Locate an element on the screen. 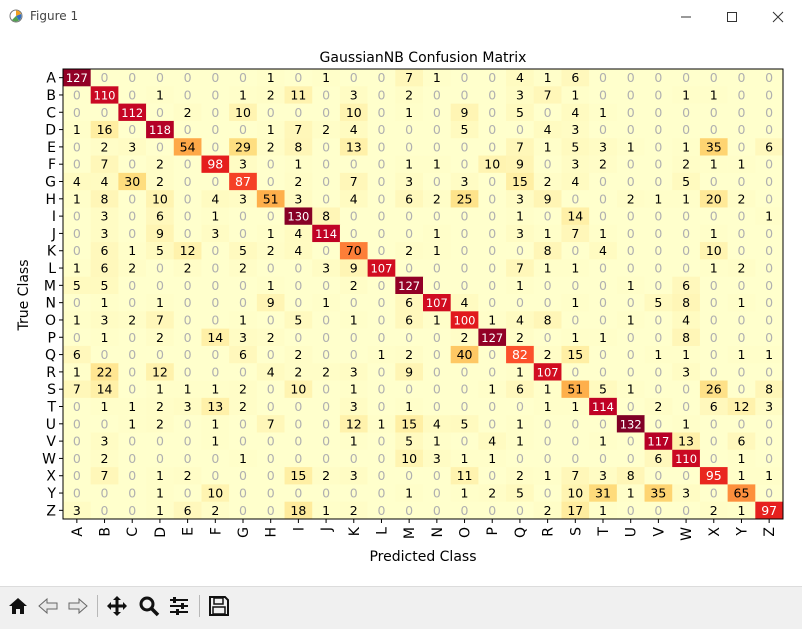  home-button is located at coordinates (18, 606).